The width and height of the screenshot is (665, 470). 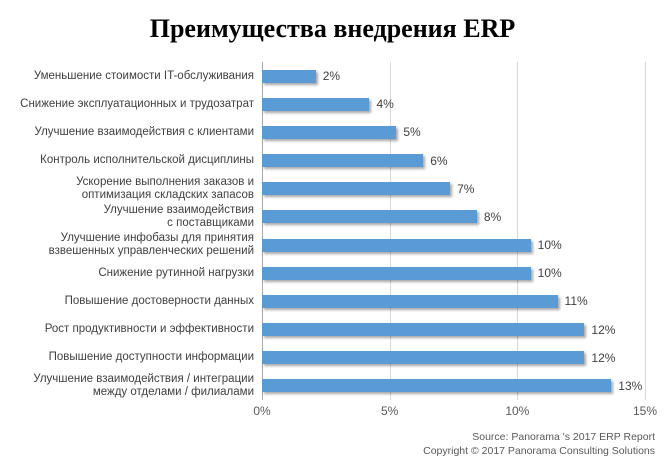 I want to click on chart-row: Повышение достоверности данных 11%, so click(x=332, y=301).